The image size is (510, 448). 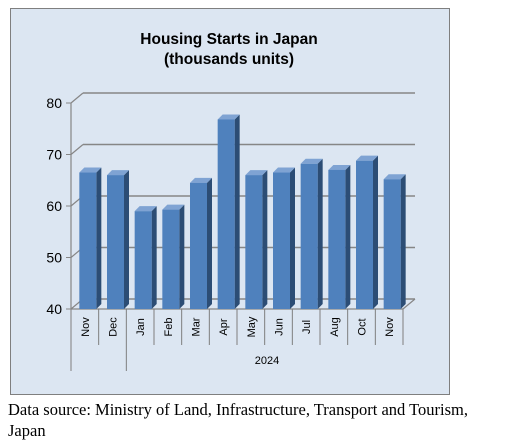 I want to click on x-tick-label: Mar, so click(x=197, y=326).